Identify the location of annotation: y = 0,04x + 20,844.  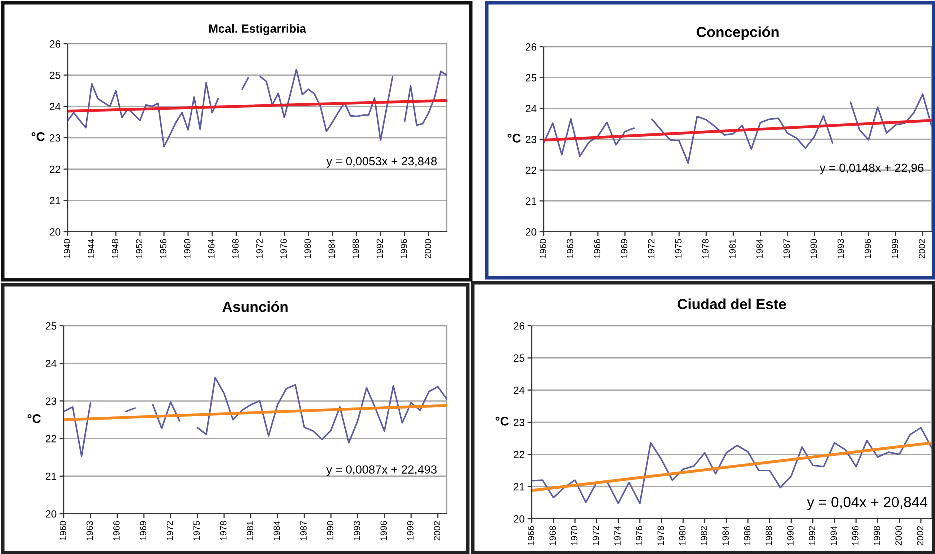
(867, 503).